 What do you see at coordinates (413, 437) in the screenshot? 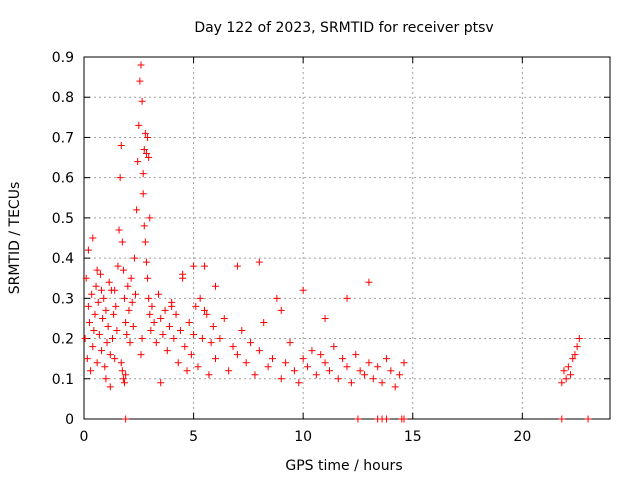
I see `x-tick-label: 15` at bounding box center [413, 437].